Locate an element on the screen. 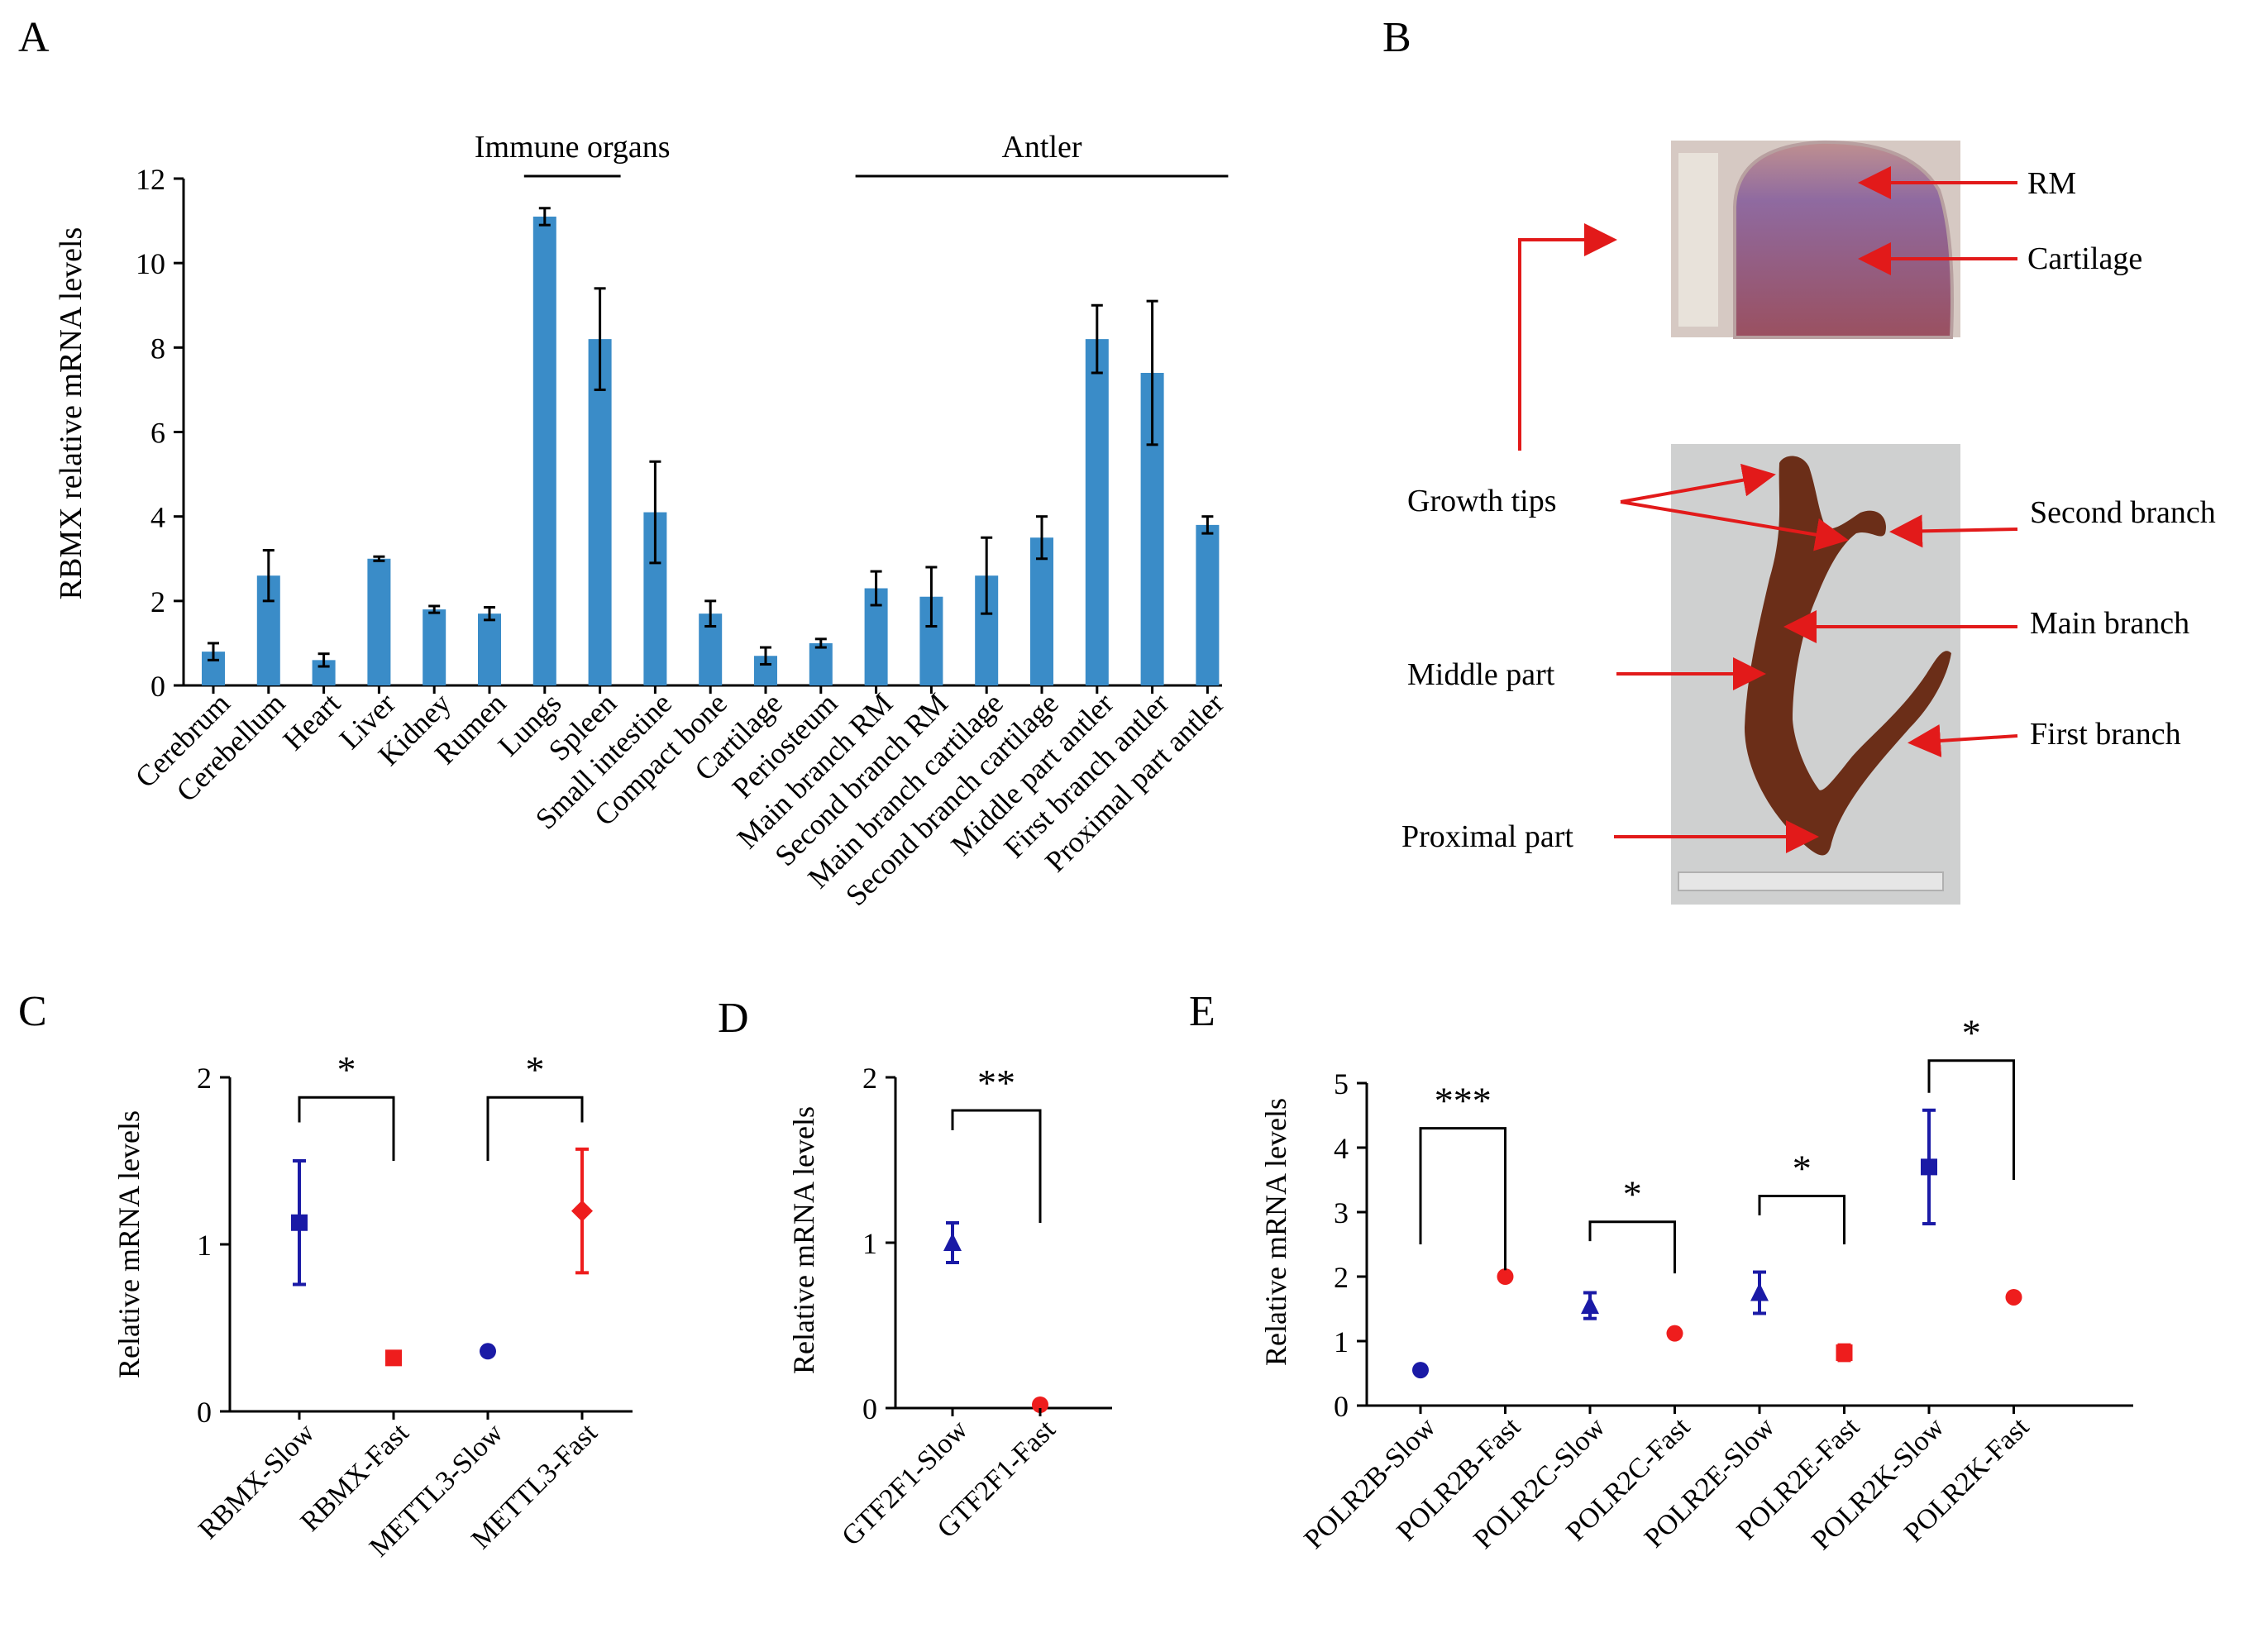 The image size is (2268, 1628). group-label-1: Antler is located at coordinates (1041, 147).